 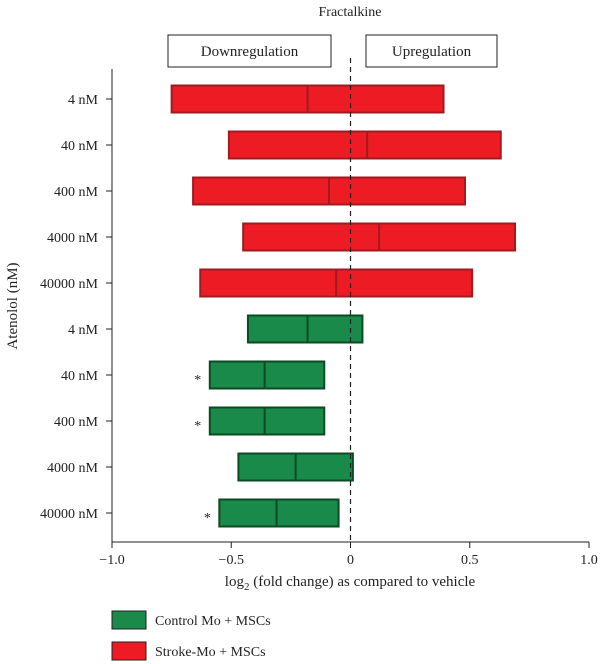 I want to click on chart-title: Fractalkine, so click(x=350, y=12).